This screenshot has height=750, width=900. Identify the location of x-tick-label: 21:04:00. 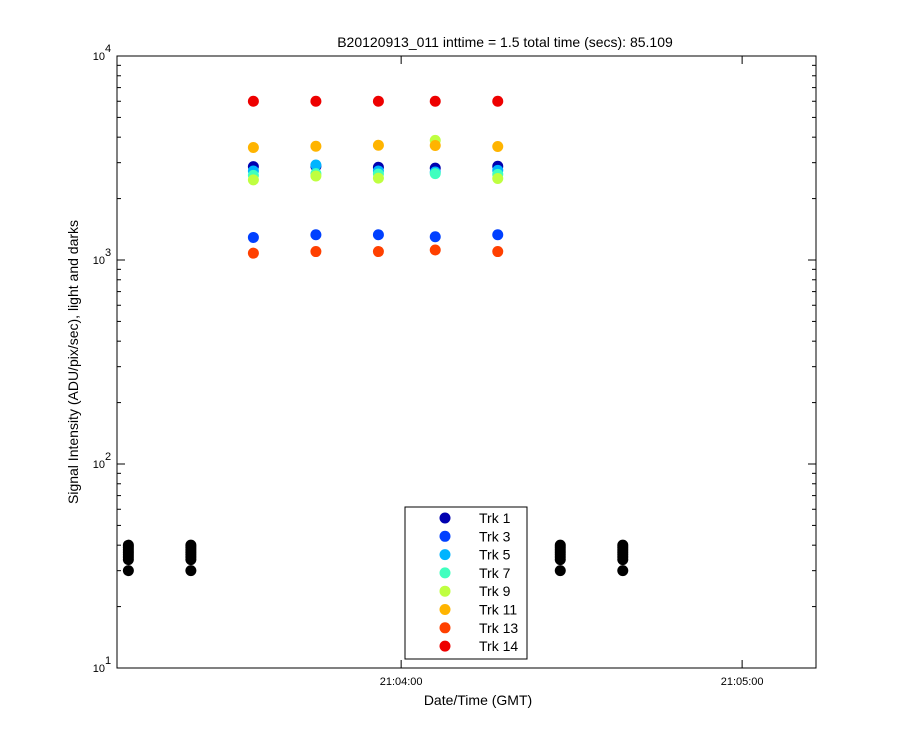
(401, 682).